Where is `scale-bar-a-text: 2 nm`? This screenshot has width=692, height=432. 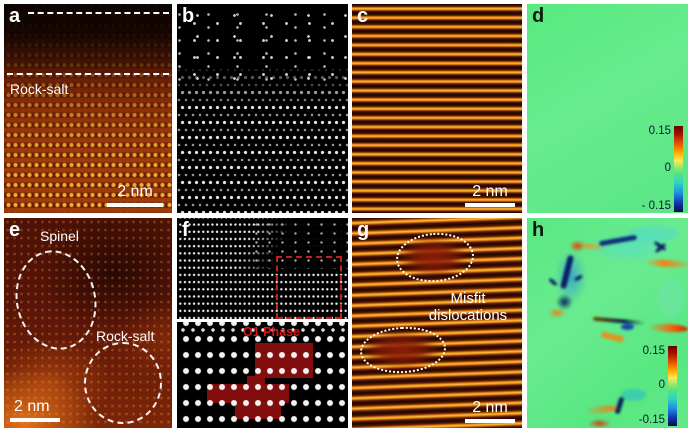 scale-bar-a-text: 2 nm is located at coordinates (135, 192).